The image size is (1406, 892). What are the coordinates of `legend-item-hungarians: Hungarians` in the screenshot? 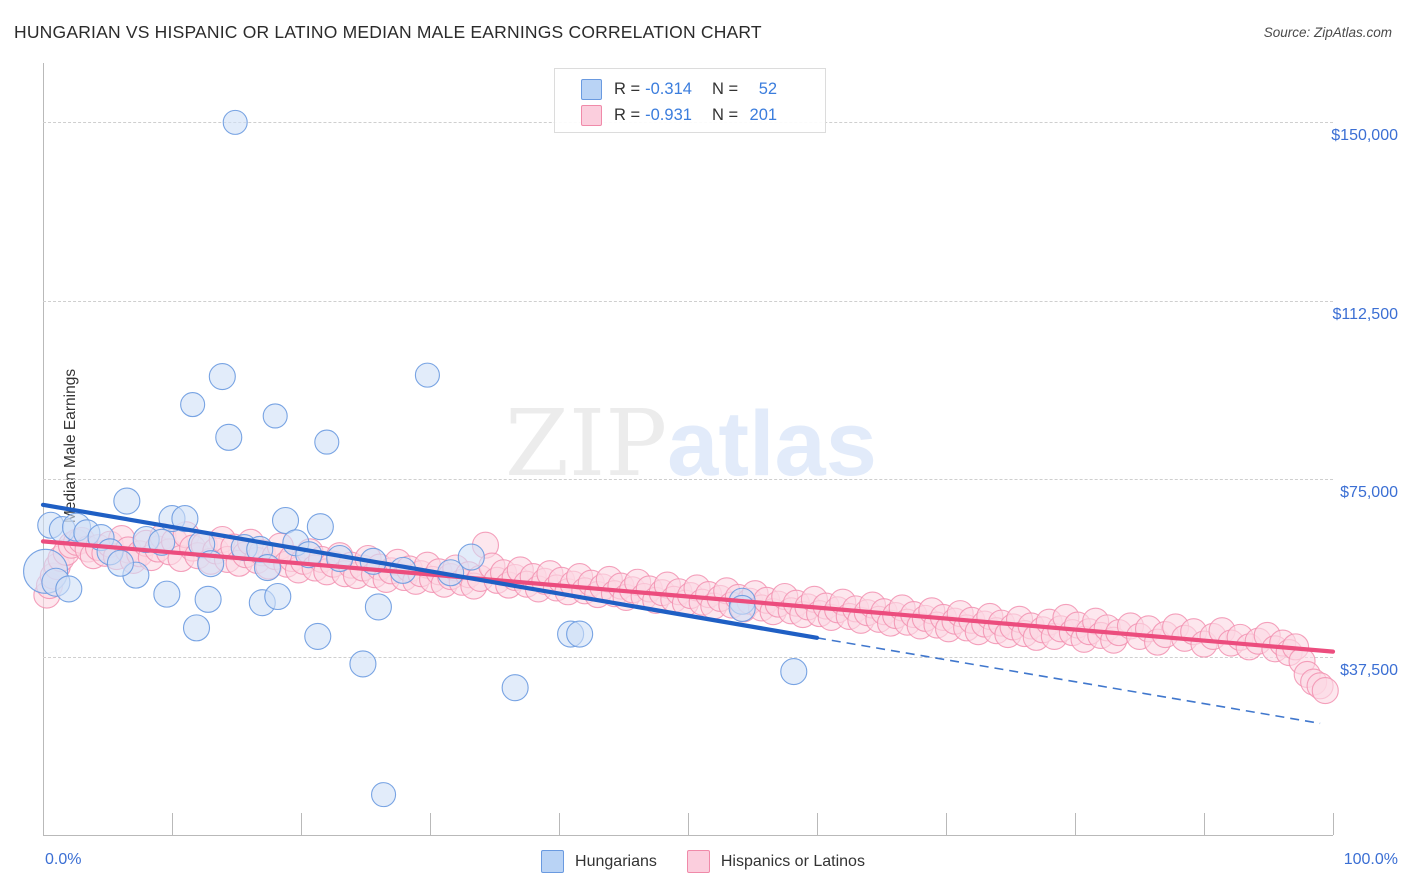 It's located at (599, 861).